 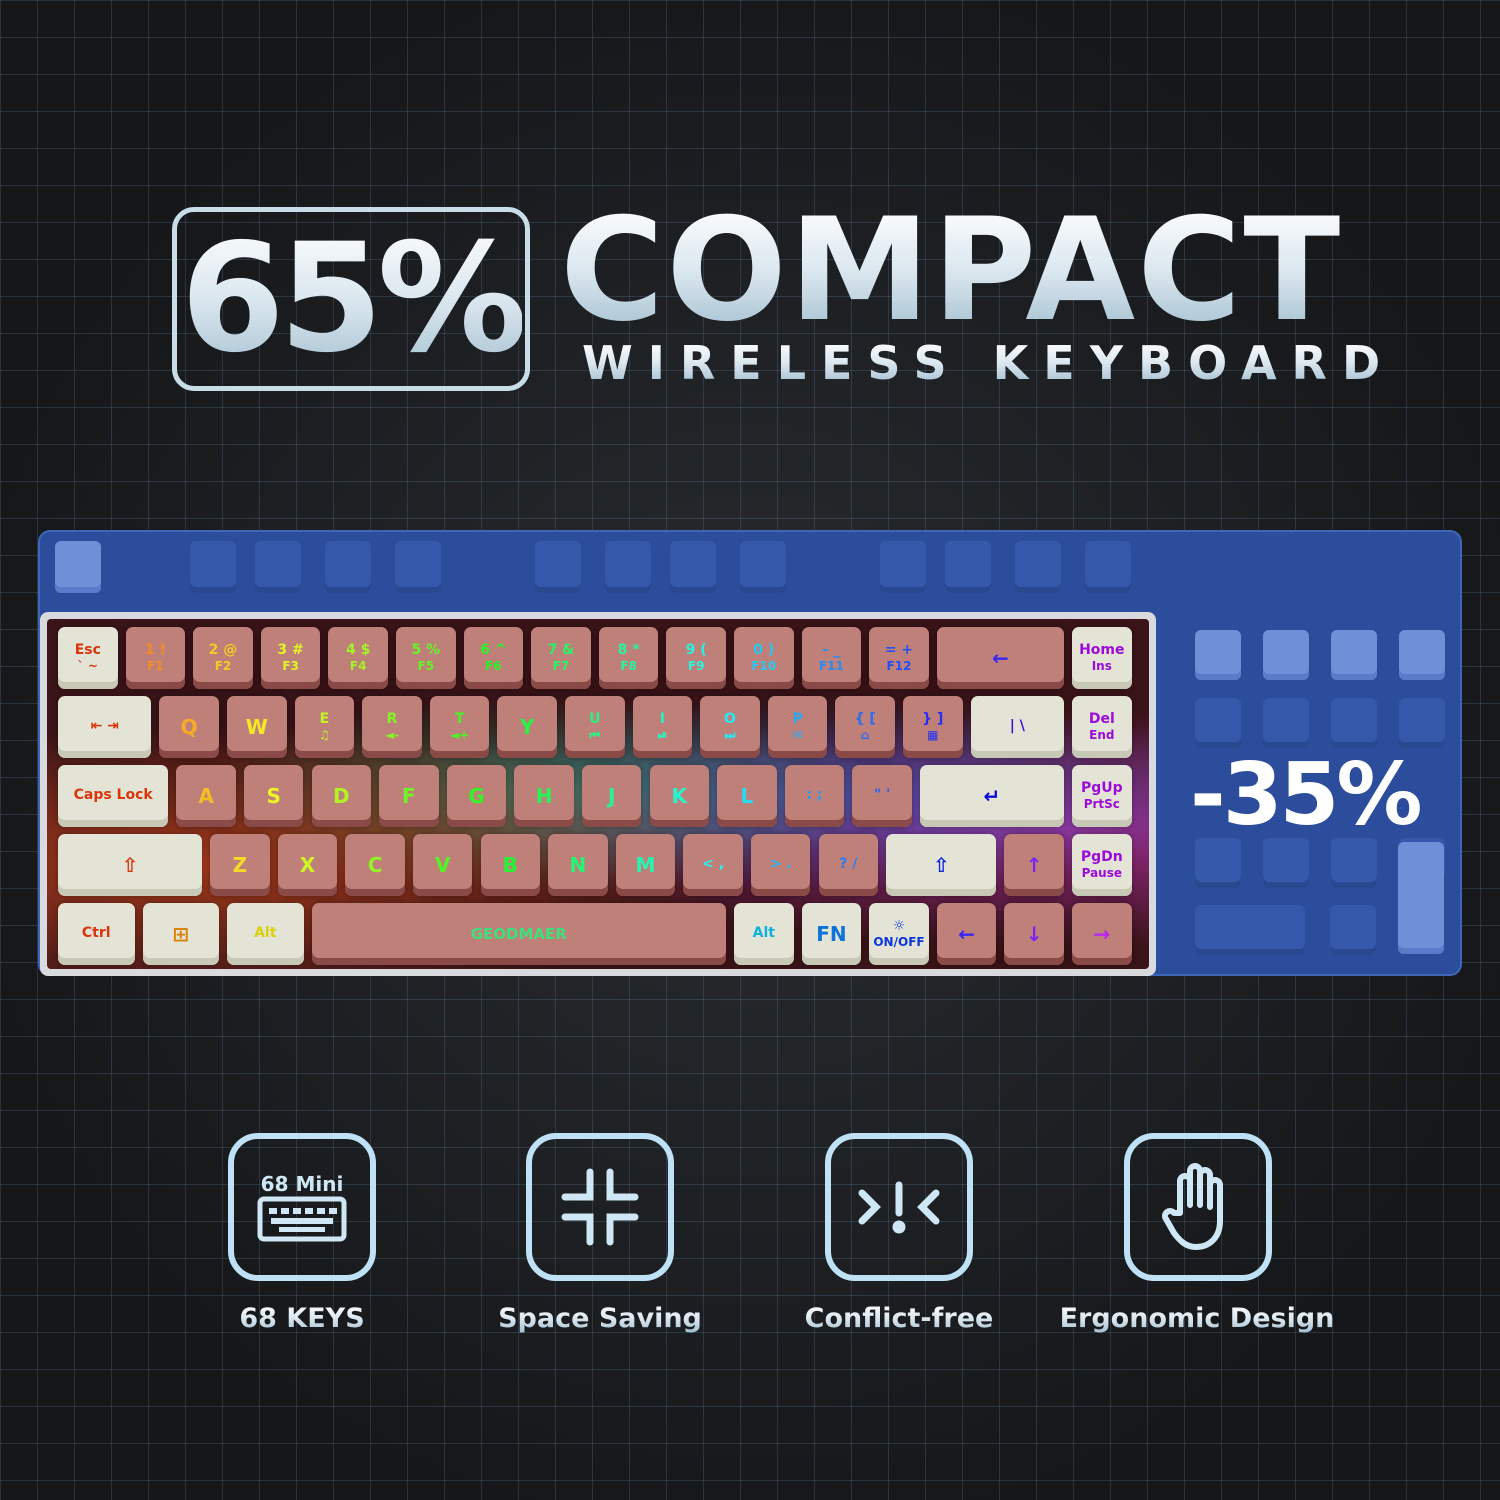 What do you see at coordinates (96, 933) in the screenshot?
I see `key-label: Ctrl` at bounding box center [96, 933].